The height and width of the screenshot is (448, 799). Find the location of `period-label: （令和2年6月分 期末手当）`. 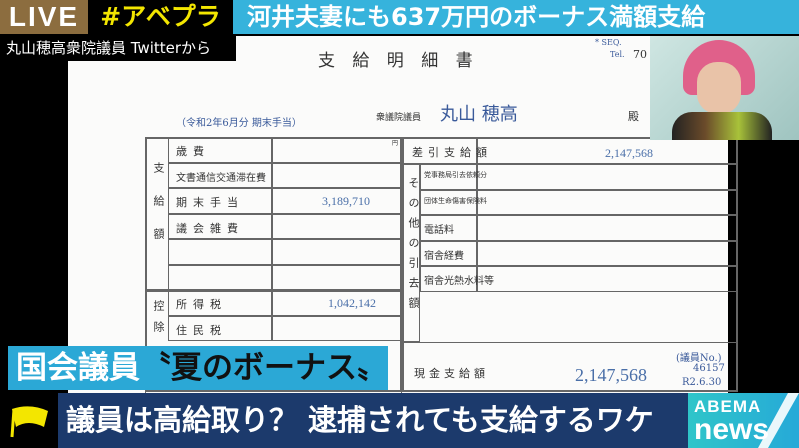

period-label: （令和2年6月分 期末手当） is located at coordinates (239, 123).